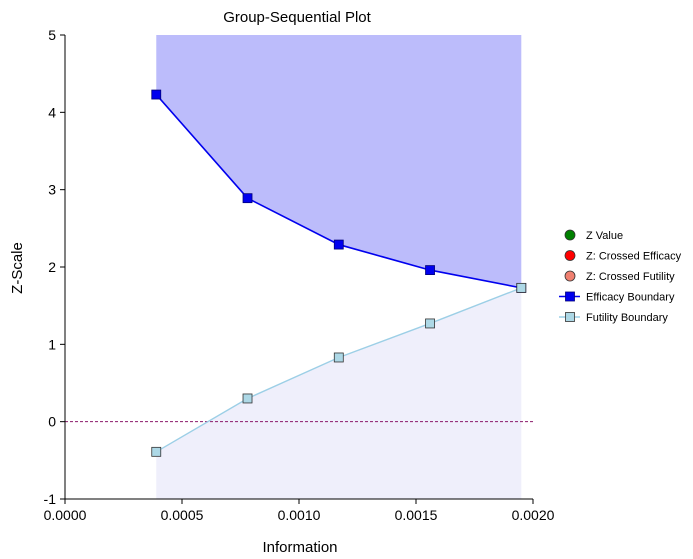 The height and width of the screenshot is (559, 693). I want to click on legend-label: Z Value, so click(604, 236).